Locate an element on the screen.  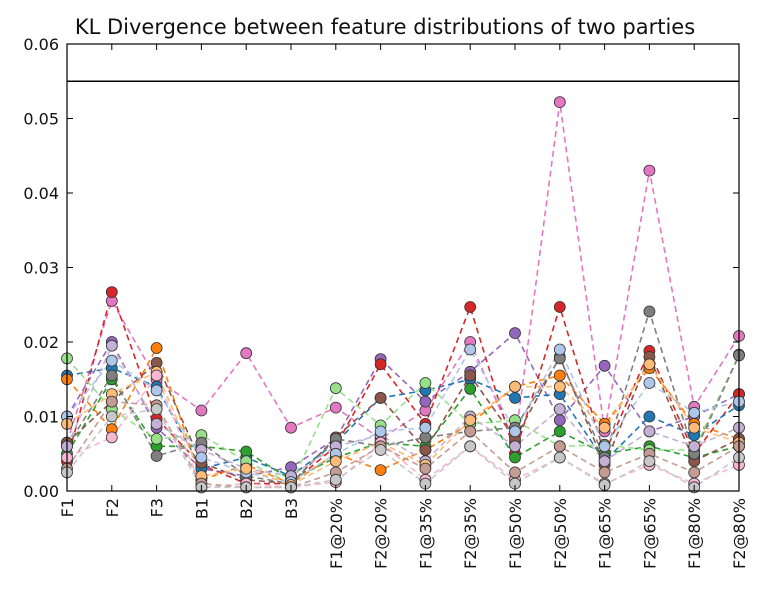
x-tick-label: B1 is located at coordinates (201, 508).